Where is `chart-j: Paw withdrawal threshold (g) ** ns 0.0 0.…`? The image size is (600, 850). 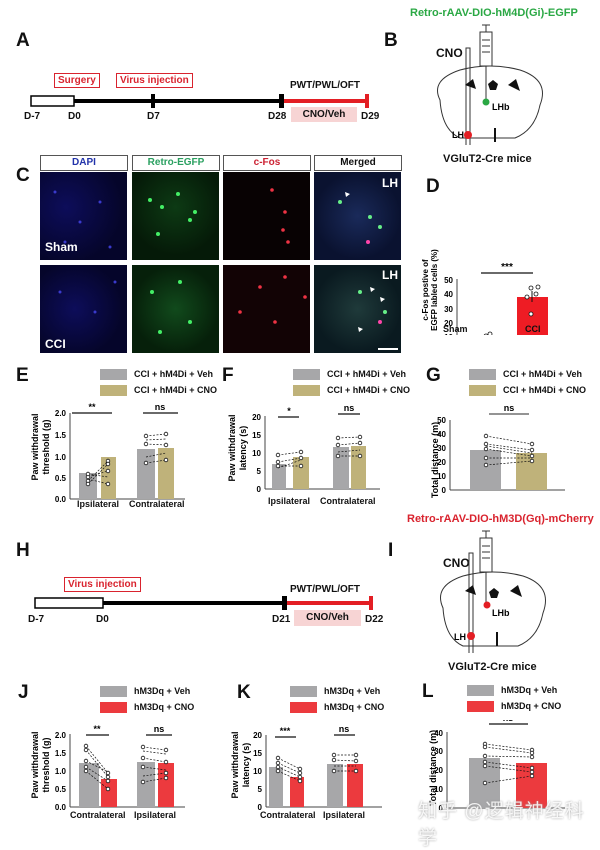 chart-j: Paw withdrawal threshold (g) ** ns 0.0 0.… is located at coordinates (107, 768).